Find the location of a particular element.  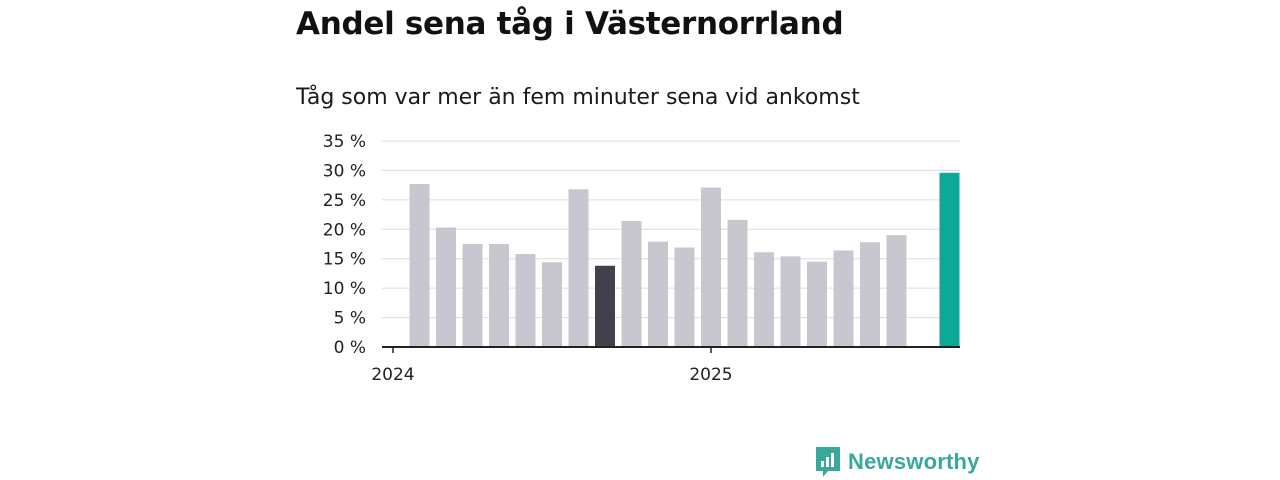

brand-logo: Newsworthy is located at coordinates (897, 462).